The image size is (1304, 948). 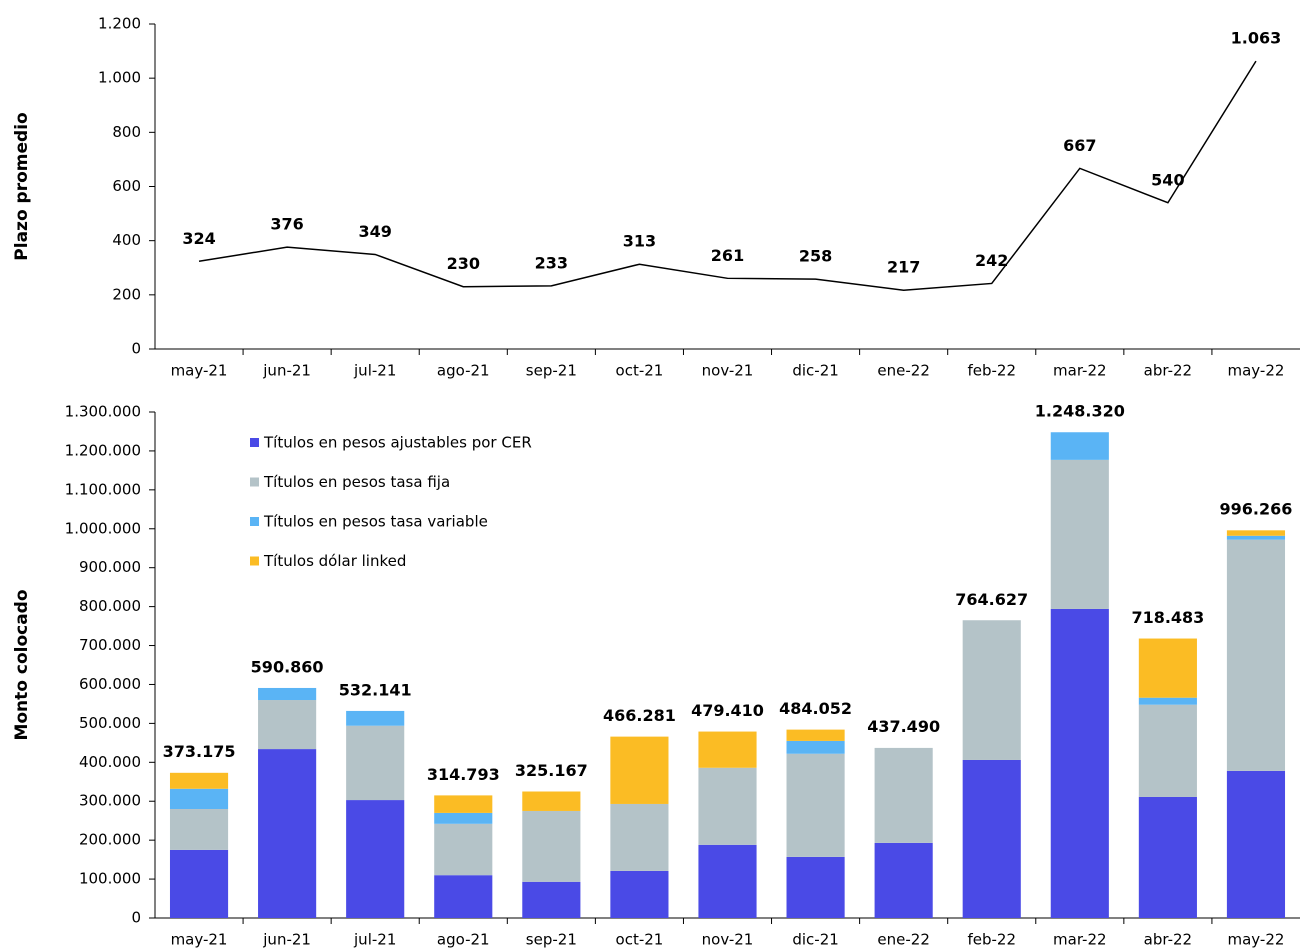 I want to click on y-tick-label: 200, so click(x=126, y=294).